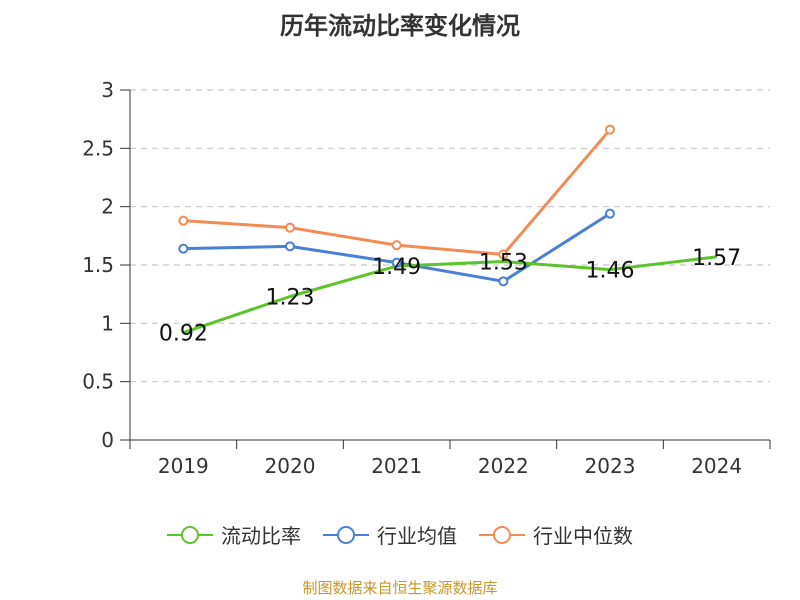  What do you see at coordinates (107, 207) in the screenshot?
I see `y-tick-label: 2` at bounding box center [107, 207].